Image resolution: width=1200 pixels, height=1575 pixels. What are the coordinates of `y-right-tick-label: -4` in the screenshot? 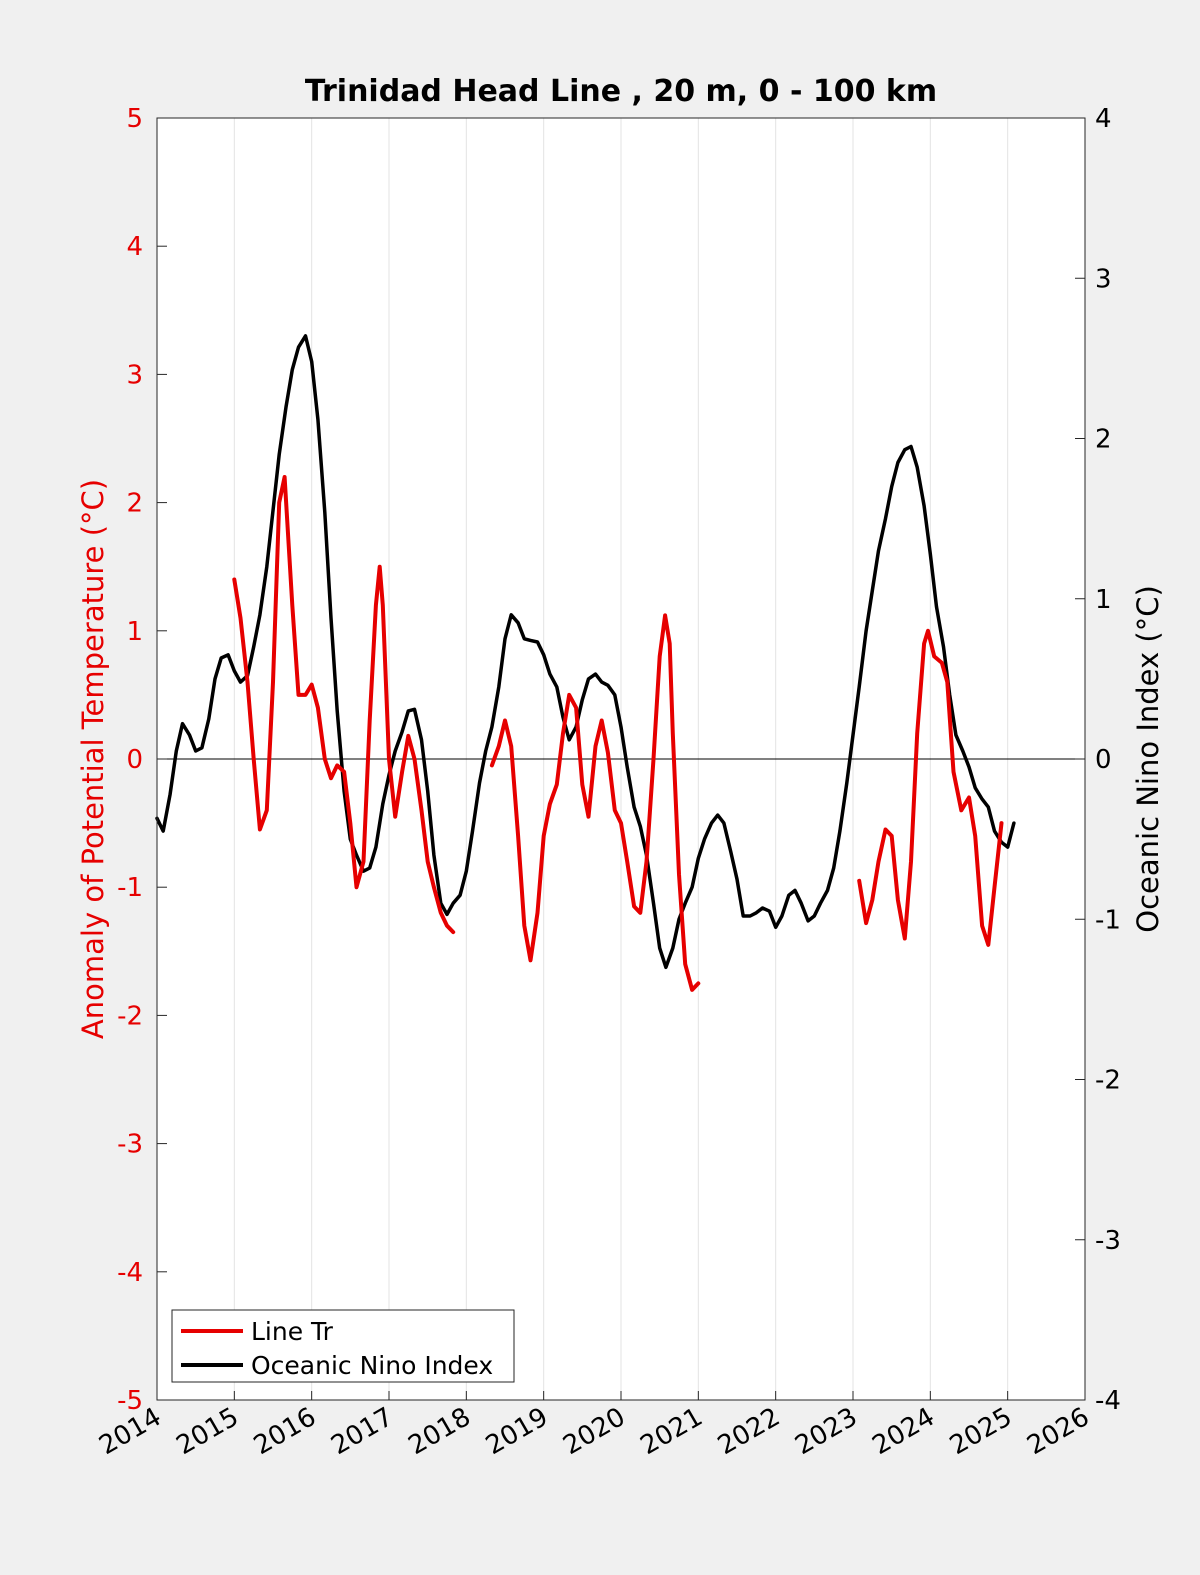 It's located at (1108, 1401).